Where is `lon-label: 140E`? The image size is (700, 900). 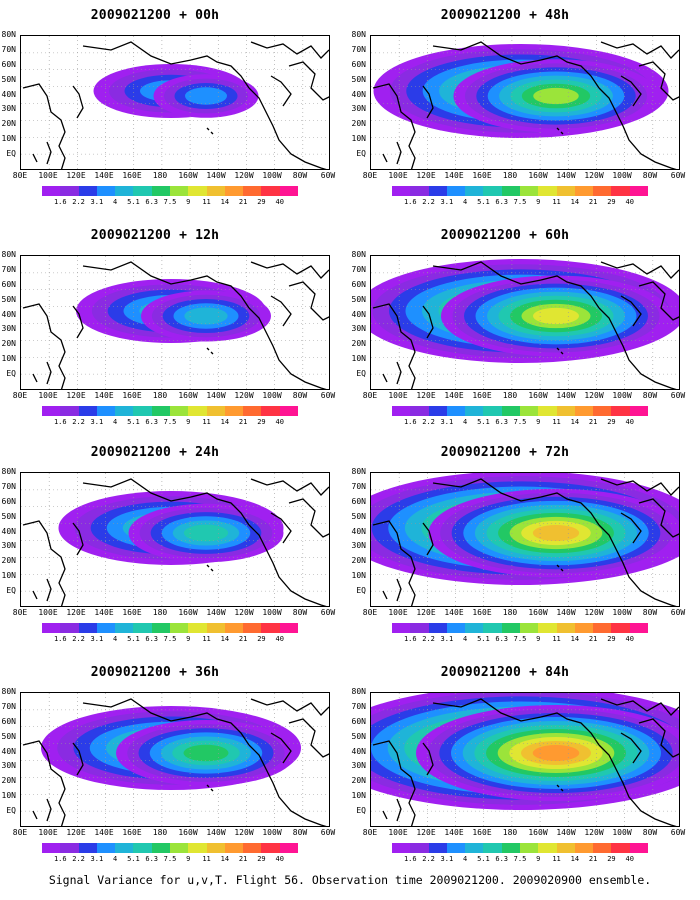
lon-label: 140E is located at coordinates (104, 832).